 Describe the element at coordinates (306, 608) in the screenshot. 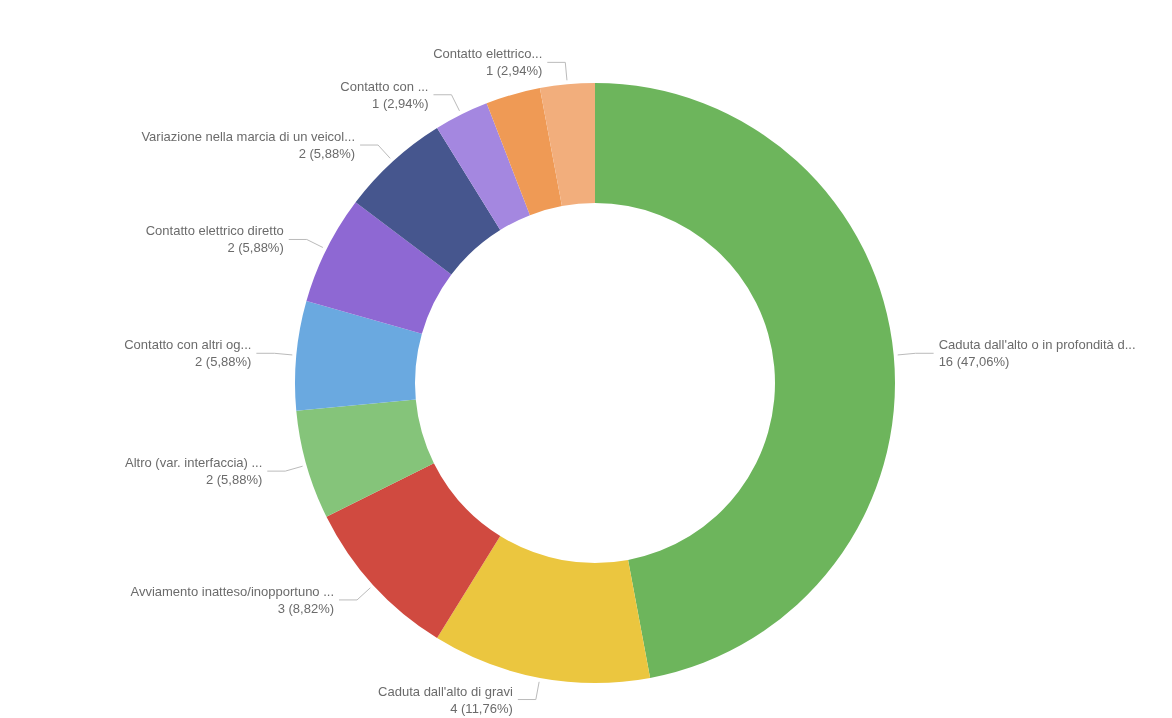

I see `data-label: 3 (8,82%)` at that location.